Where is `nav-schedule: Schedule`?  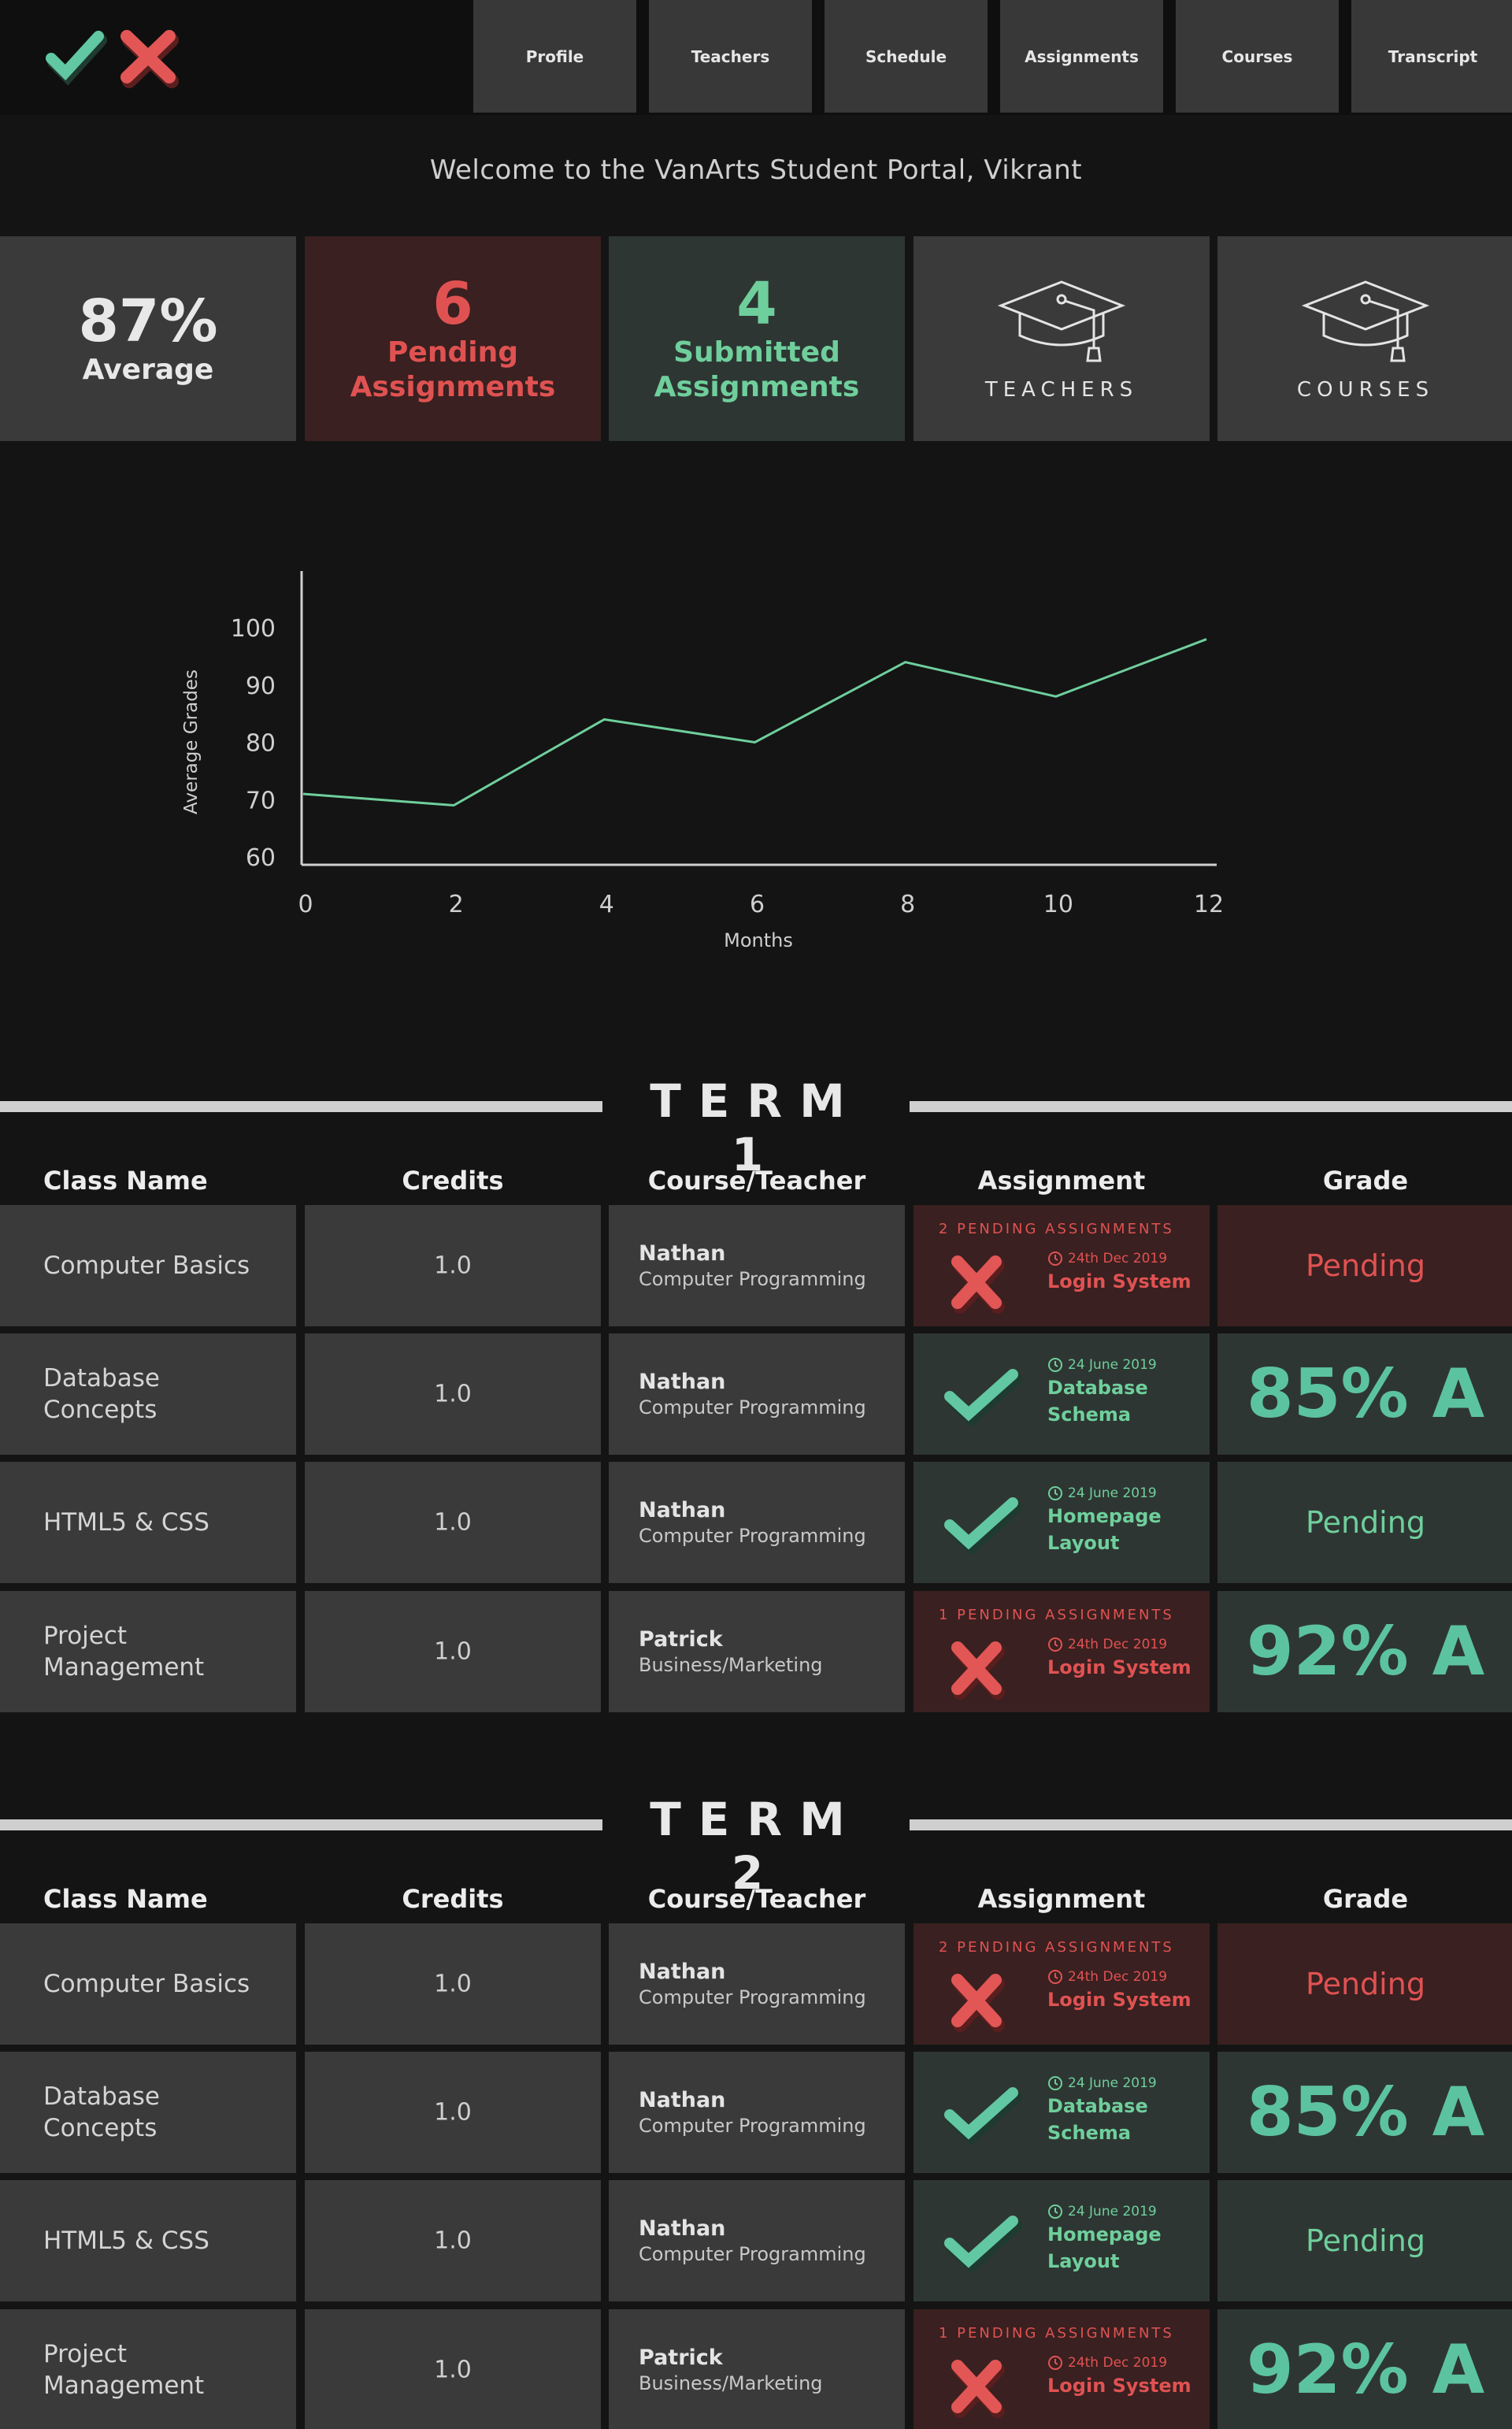 nav-schedule: Schedule is located at coordinates (906, 56).